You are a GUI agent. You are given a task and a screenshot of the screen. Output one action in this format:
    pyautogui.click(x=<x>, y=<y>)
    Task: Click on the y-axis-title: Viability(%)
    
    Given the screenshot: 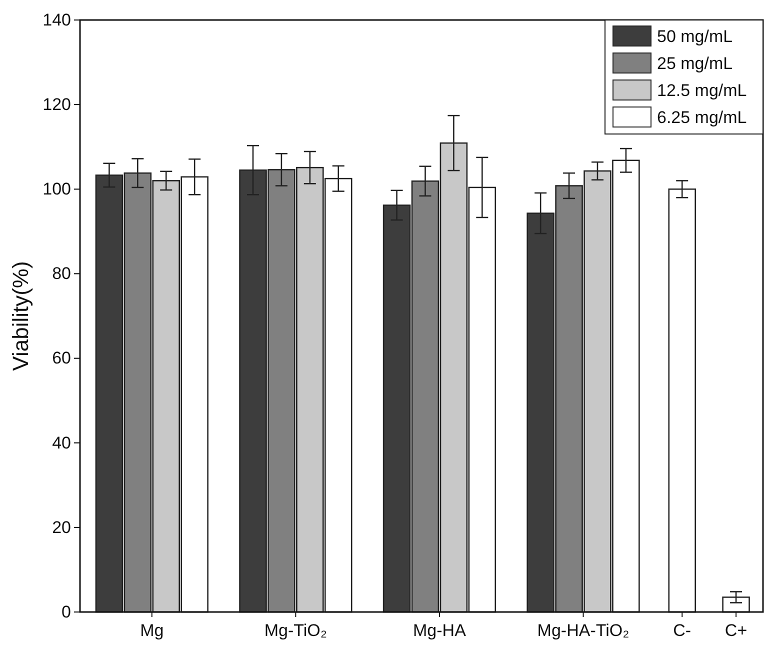 What is the action you would take?
    pyautogui.click(x=20, y=316)
    